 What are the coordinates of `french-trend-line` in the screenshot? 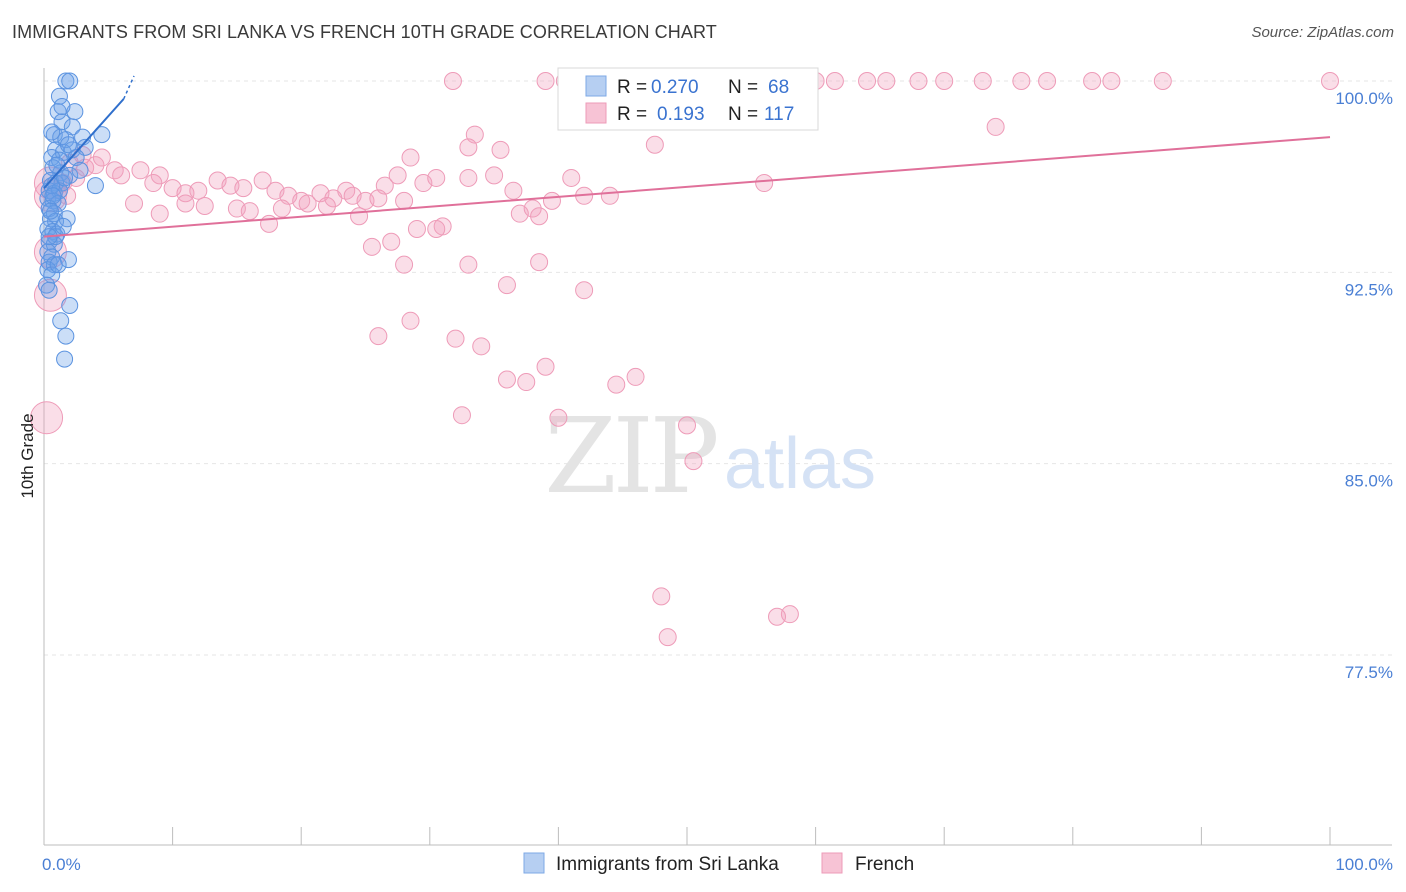 It's located at (687, 187).